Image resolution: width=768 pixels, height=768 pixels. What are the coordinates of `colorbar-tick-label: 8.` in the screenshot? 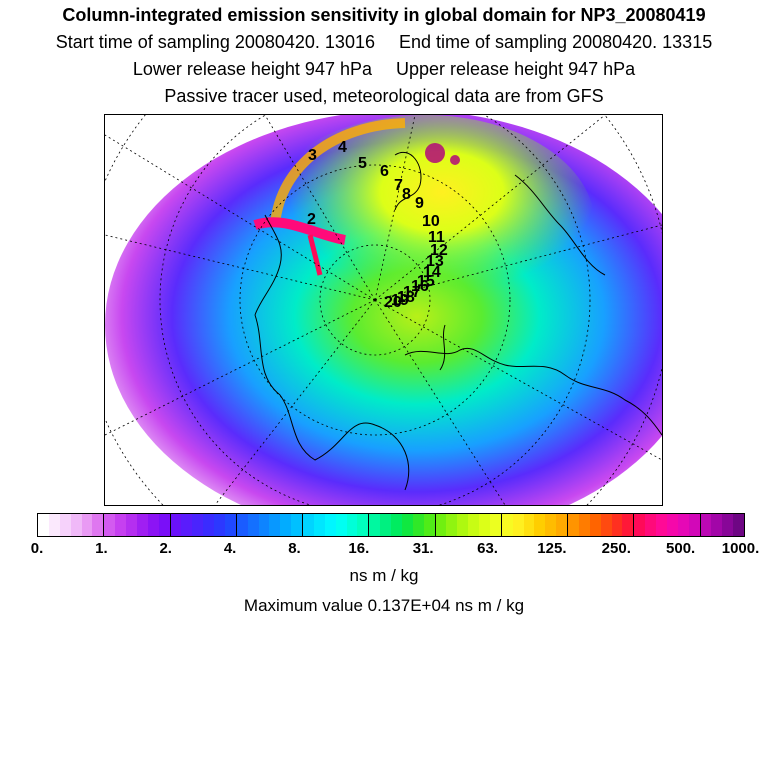 It's located at (294, 548).